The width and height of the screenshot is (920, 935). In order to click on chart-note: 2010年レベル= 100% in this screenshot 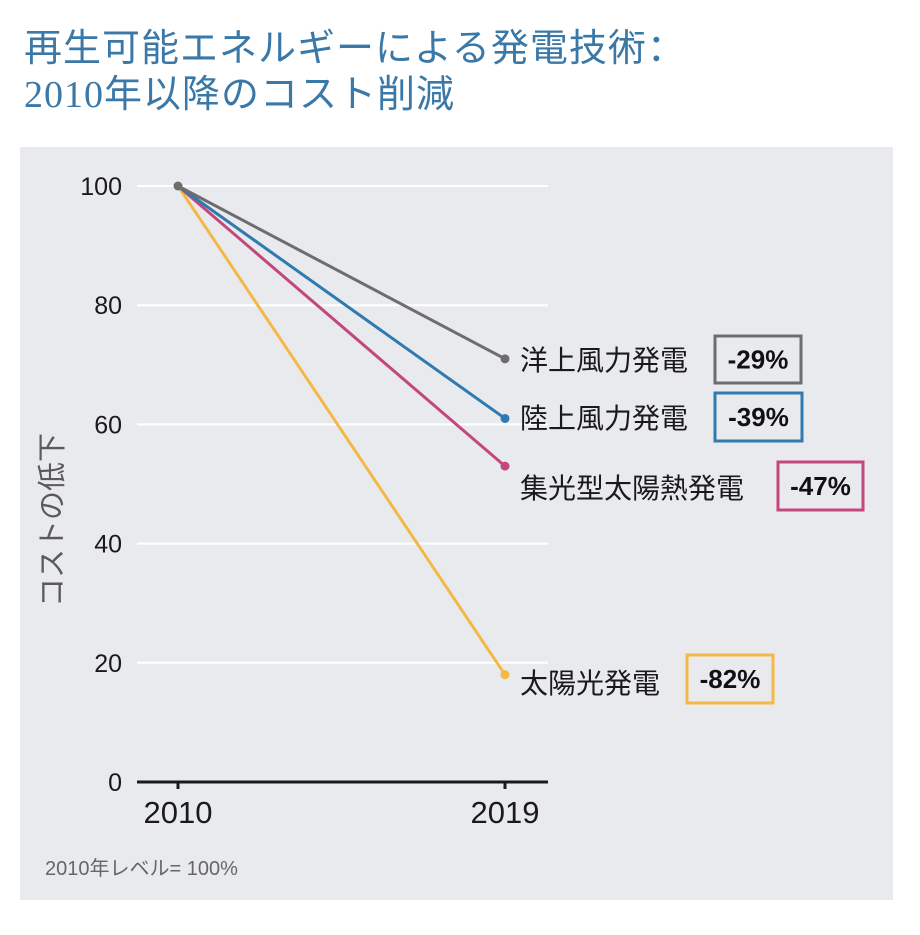, I will do `click(141, 868)`.